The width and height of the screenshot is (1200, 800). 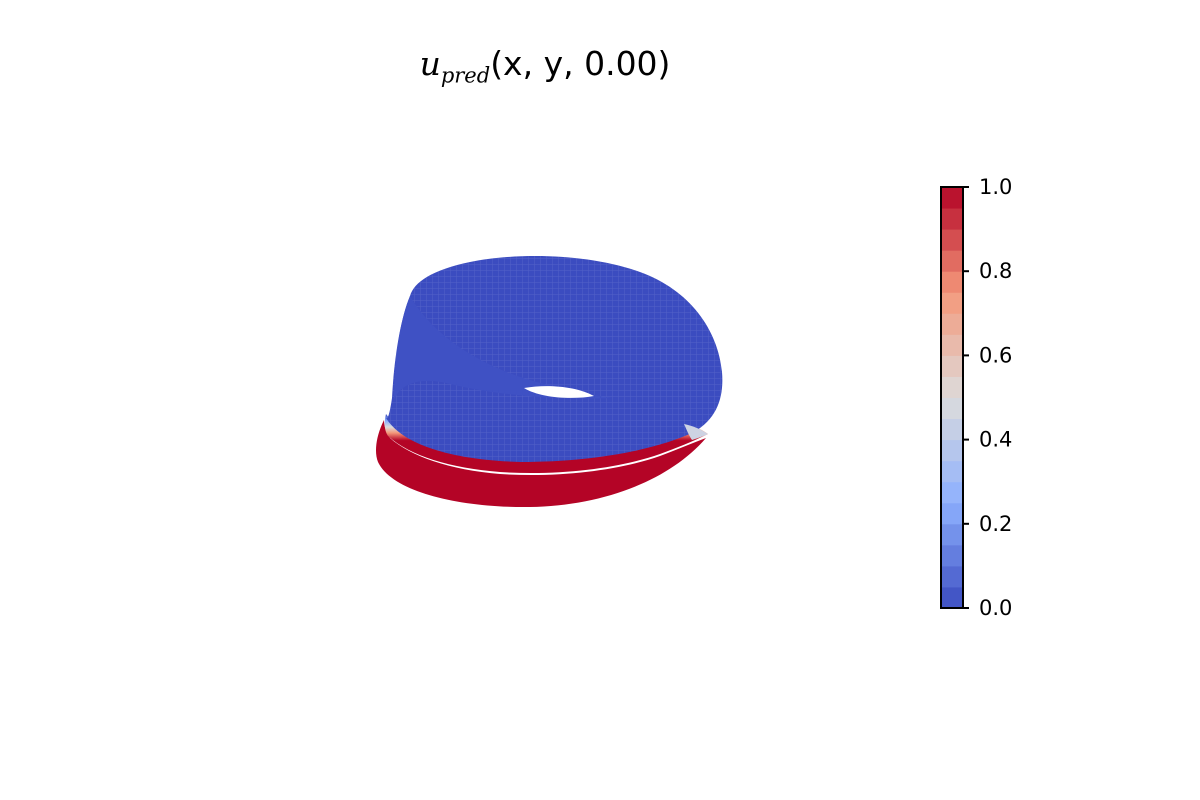 What do you see at coordinates (995, 440) in the screenshot?
I see `colorbar-tick-label: 0.4` at bounding box center [995, 440].